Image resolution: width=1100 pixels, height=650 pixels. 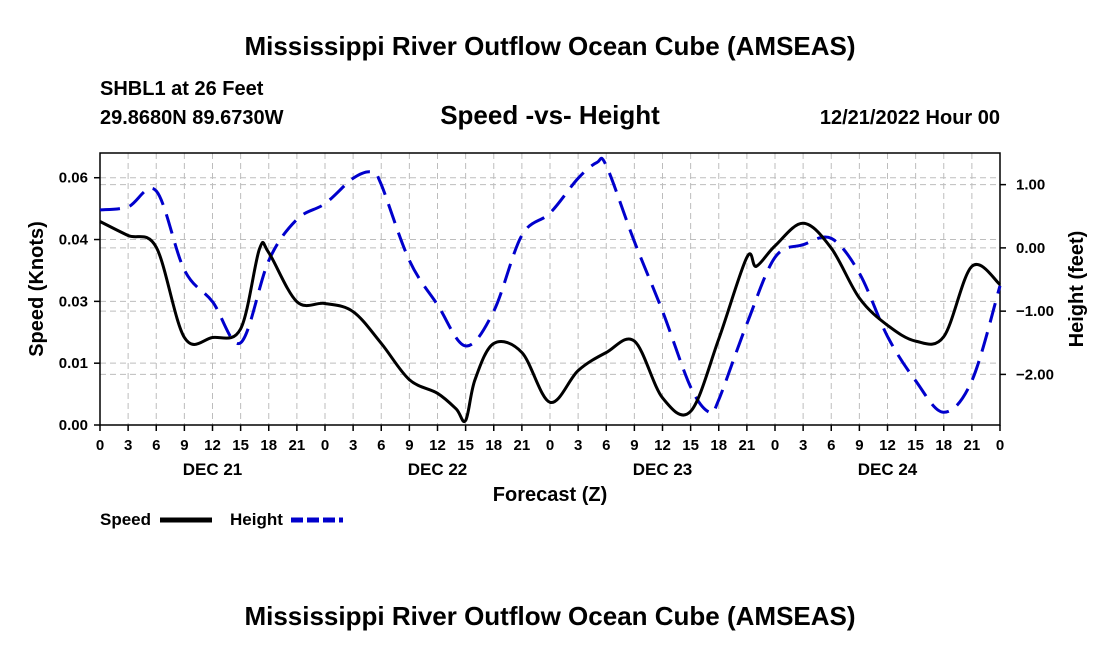 I want to click on y-tick-label: 0.06, so click(x=73, y=178).